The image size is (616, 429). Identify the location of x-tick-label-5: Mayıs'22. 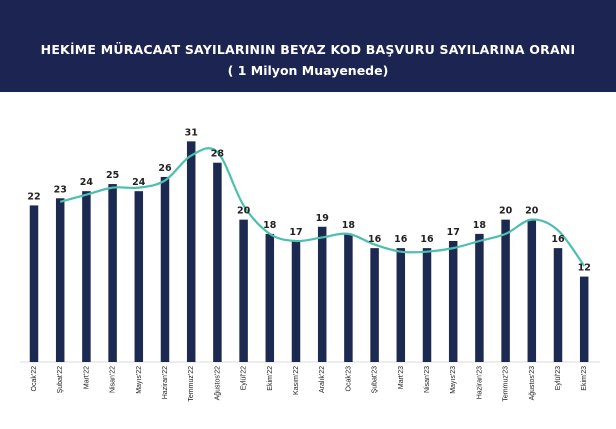
(139, 380).